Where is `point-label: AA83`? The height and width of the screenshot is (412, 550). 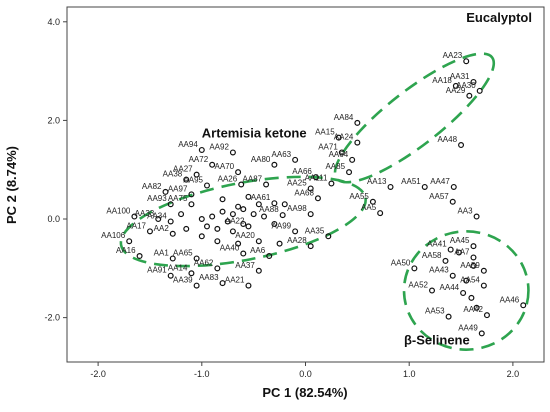 point-label: AA83 is located at coordinates (209, 277).